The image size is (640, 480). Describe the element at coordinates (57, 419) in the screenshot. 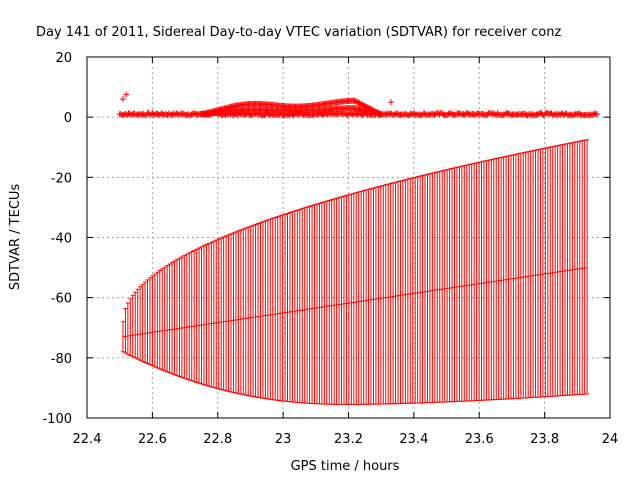

I see `y-tick-label: -100` at that location.